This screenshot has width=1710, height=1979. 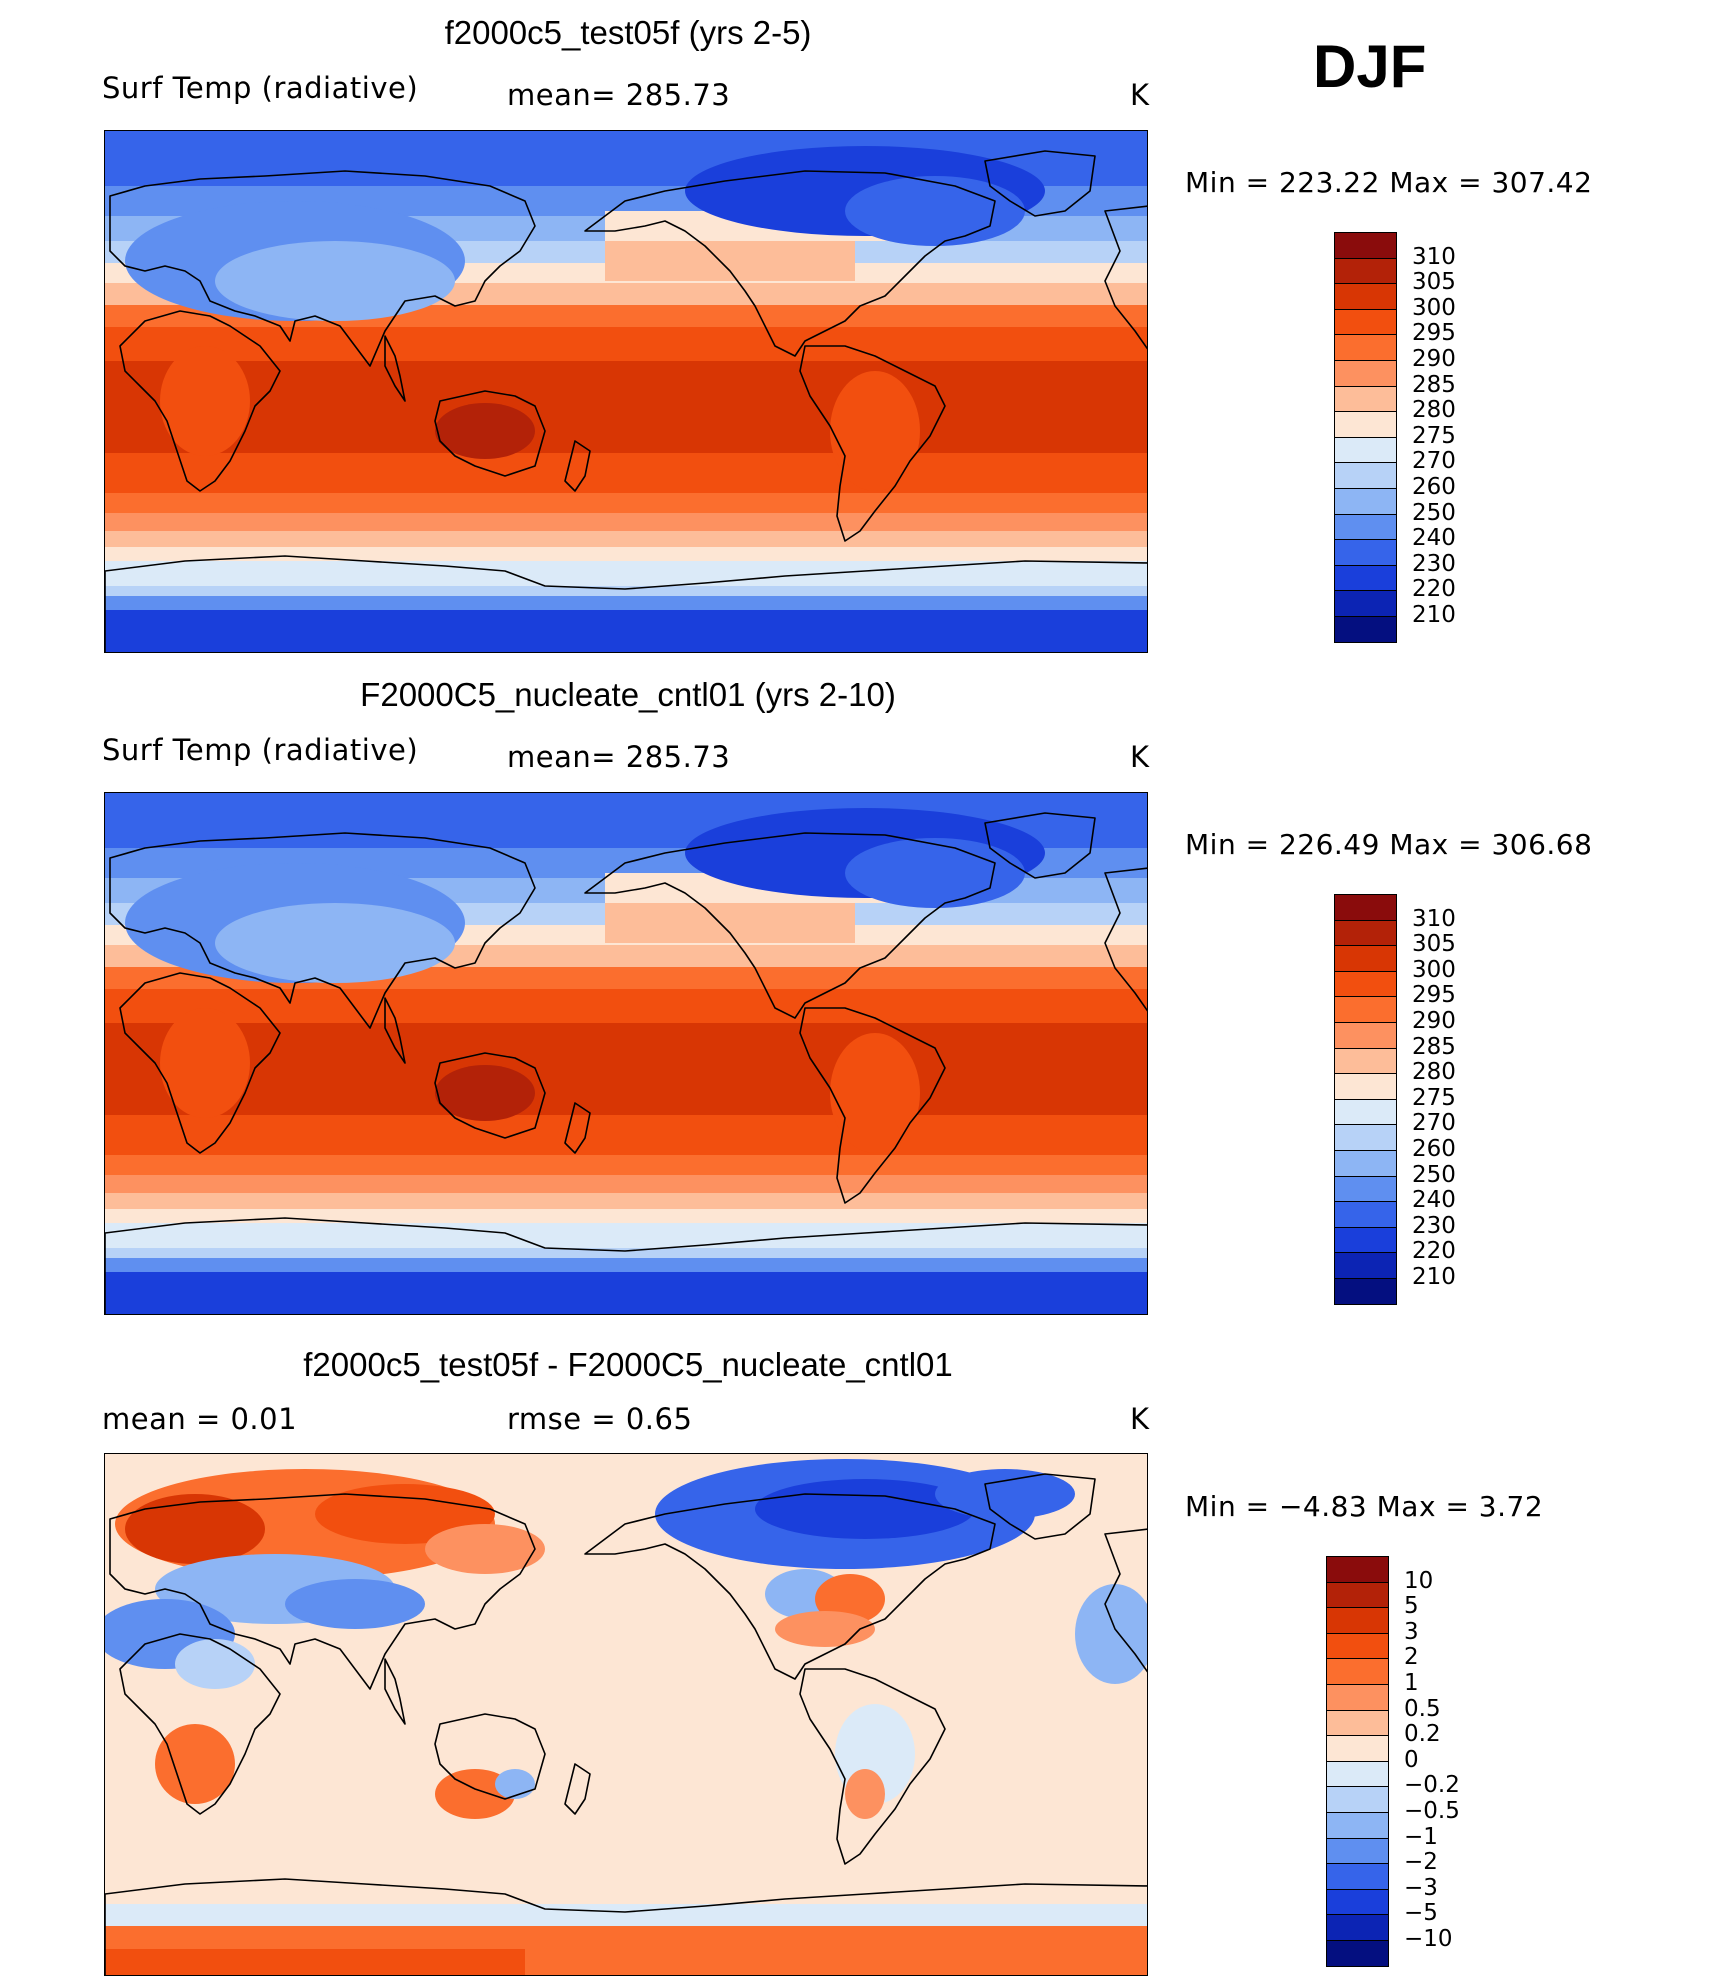 I want to click on colorbar-label: 220, so click(x=1434, y=589).